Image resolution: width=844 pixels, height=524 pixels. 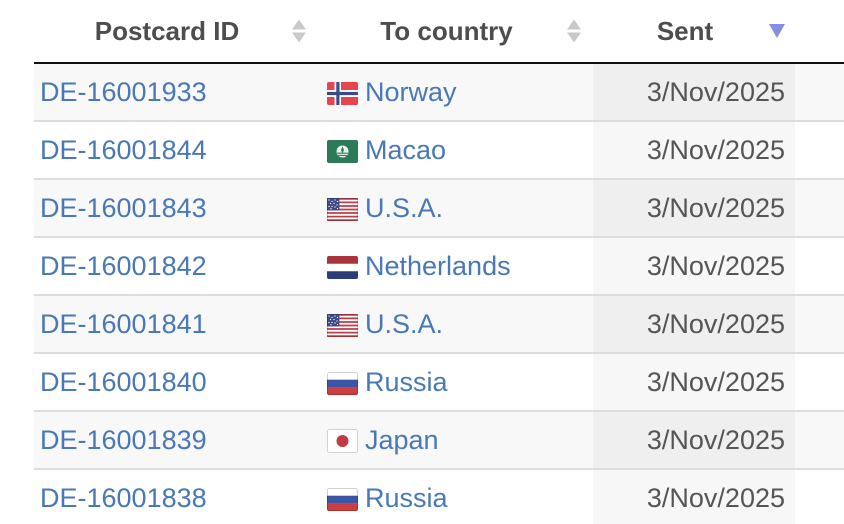 I want to click on column-header-to-country: To country, so click(x=455, y=32).